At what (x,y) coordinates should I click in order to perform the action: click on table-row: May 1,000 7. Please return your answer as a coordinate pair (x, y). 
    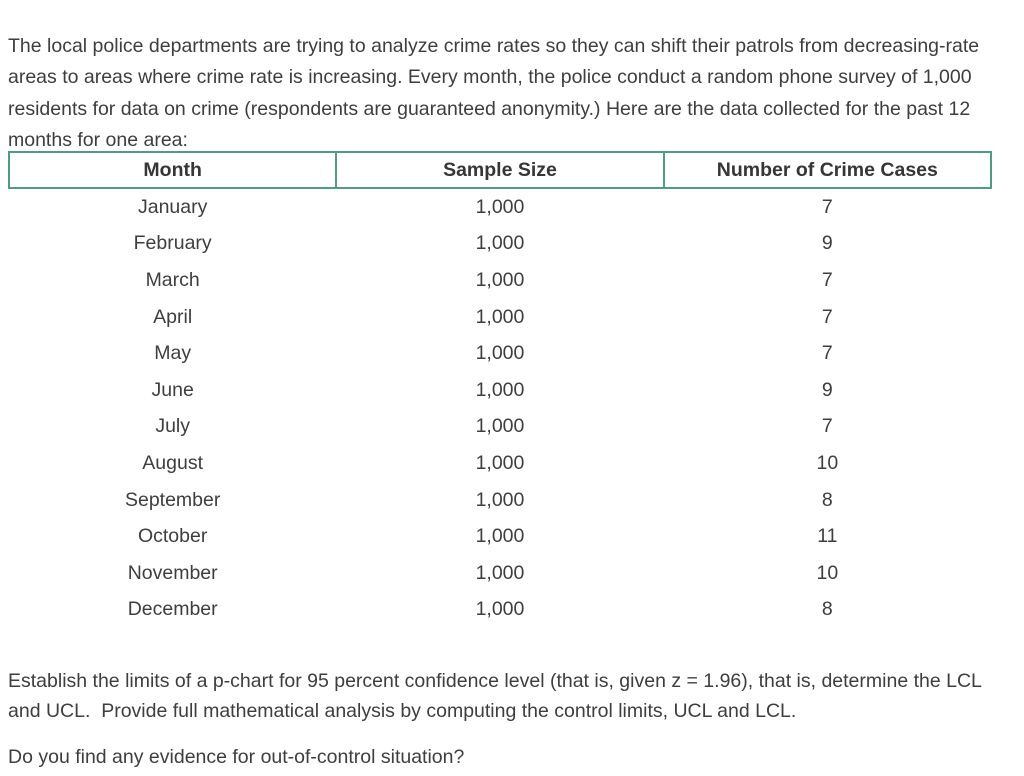
    Looking at the image, I should click on (500, 353).